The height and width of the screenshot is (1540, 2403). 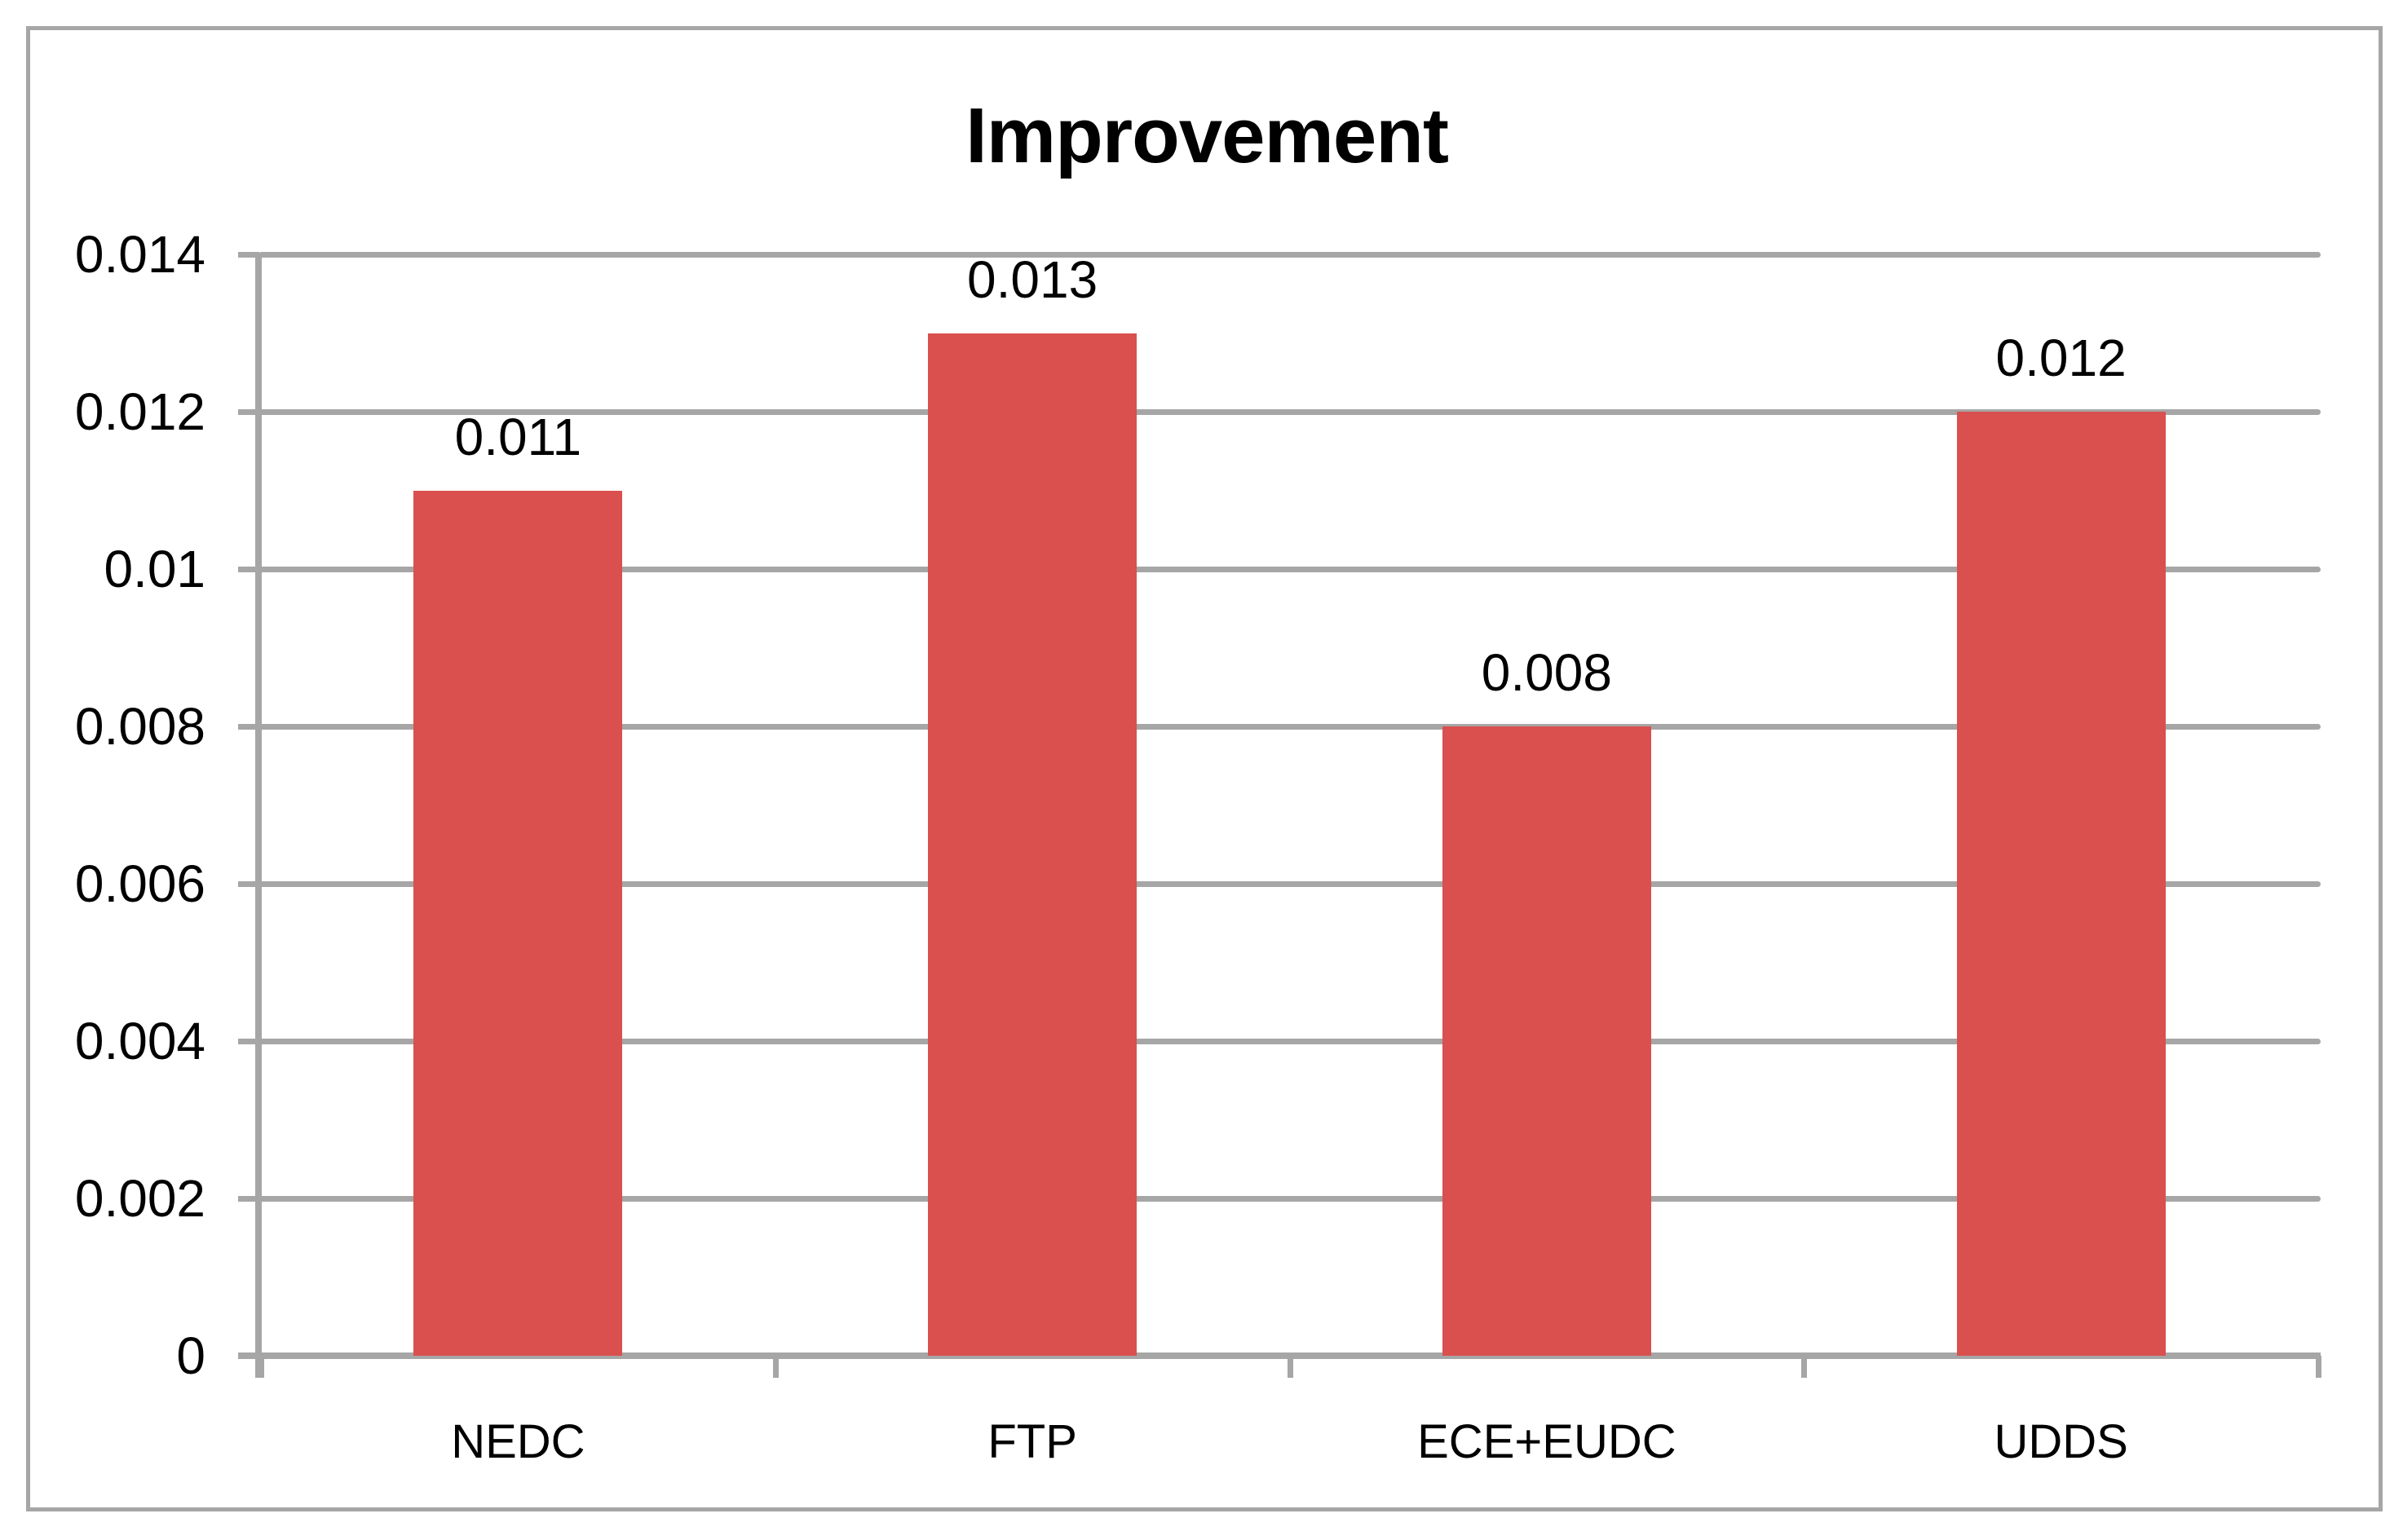 I want to click on bar-value-label: 0.012, so click(x=2061, y=358).